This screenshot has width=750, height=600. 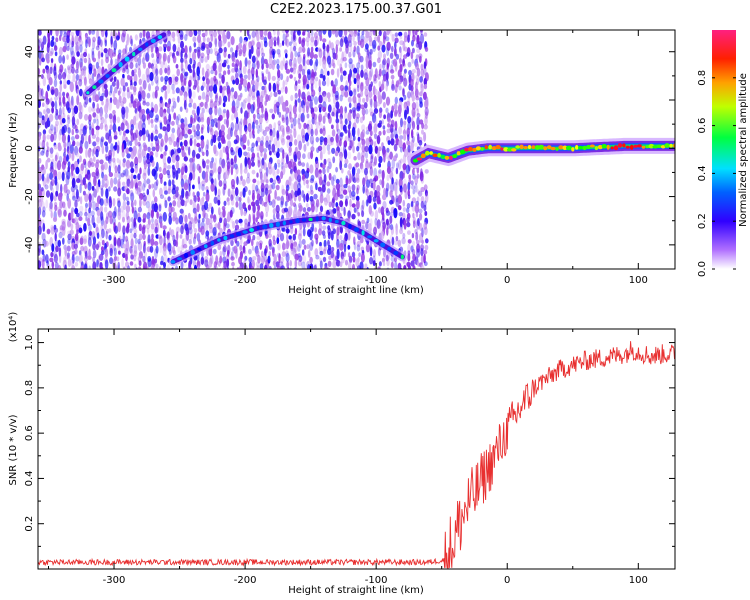 I want to click on x-tick-label: 100, so click(x=638, y=280).